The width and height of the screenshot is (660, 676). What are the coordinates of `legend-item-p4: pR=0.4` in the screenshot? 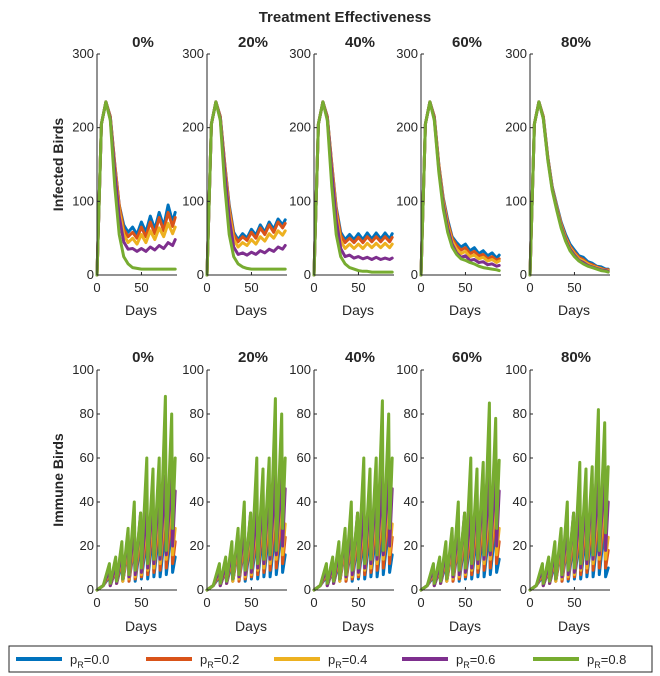 It's located at (320, 661).